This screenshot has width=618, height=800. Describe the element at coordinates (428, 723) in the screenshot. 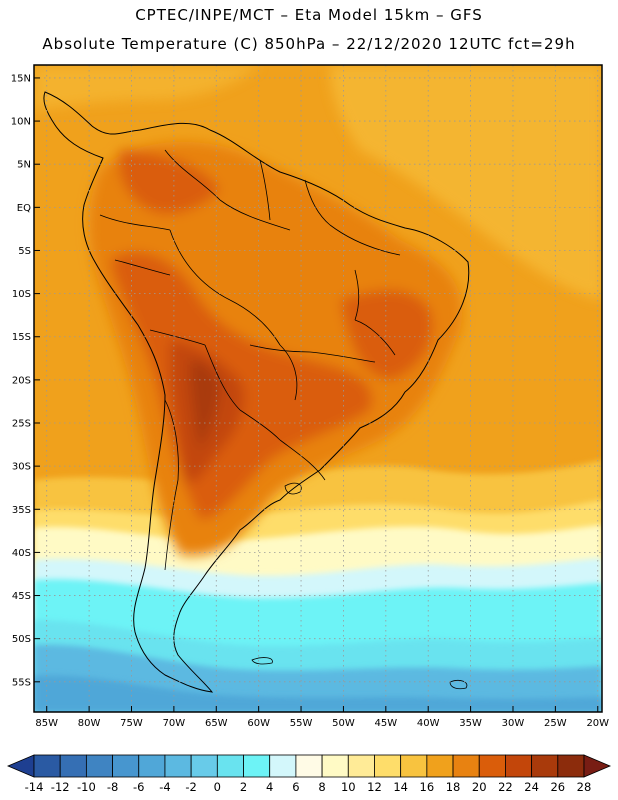

I see `lon-tick-label: 40W` at that location.